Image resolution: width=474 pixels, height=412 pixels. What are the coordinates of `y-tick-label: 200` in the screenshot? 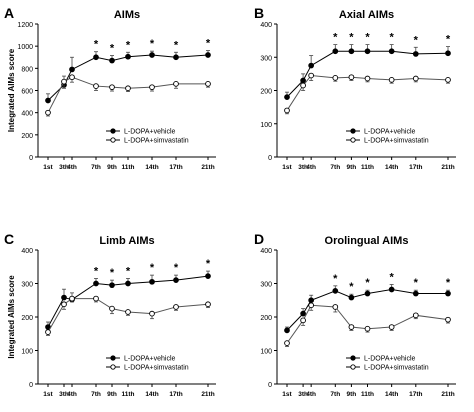 It's located at (27, 318).